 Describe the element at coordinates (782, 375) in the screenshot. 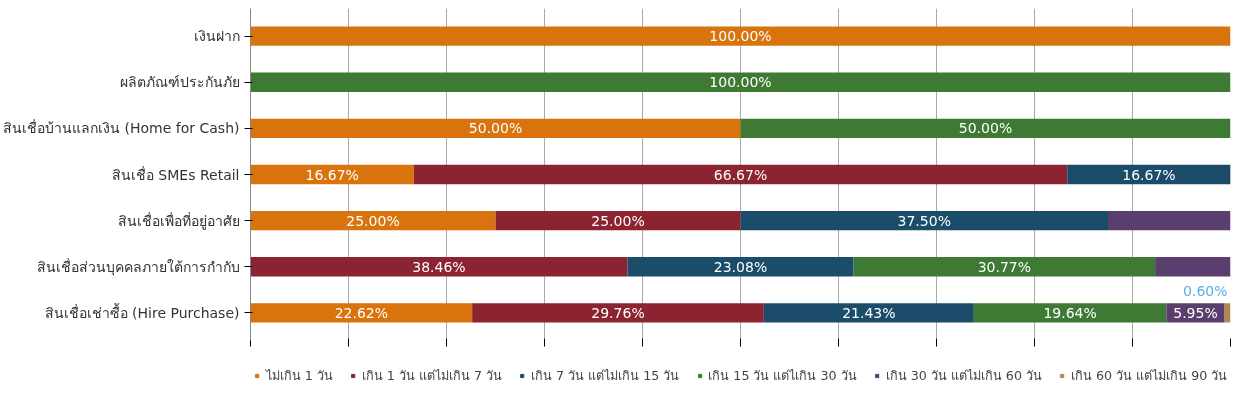

I see `legend-label: เกิน 15 วัน แต่ไเกิน 30 วัน` at that location.